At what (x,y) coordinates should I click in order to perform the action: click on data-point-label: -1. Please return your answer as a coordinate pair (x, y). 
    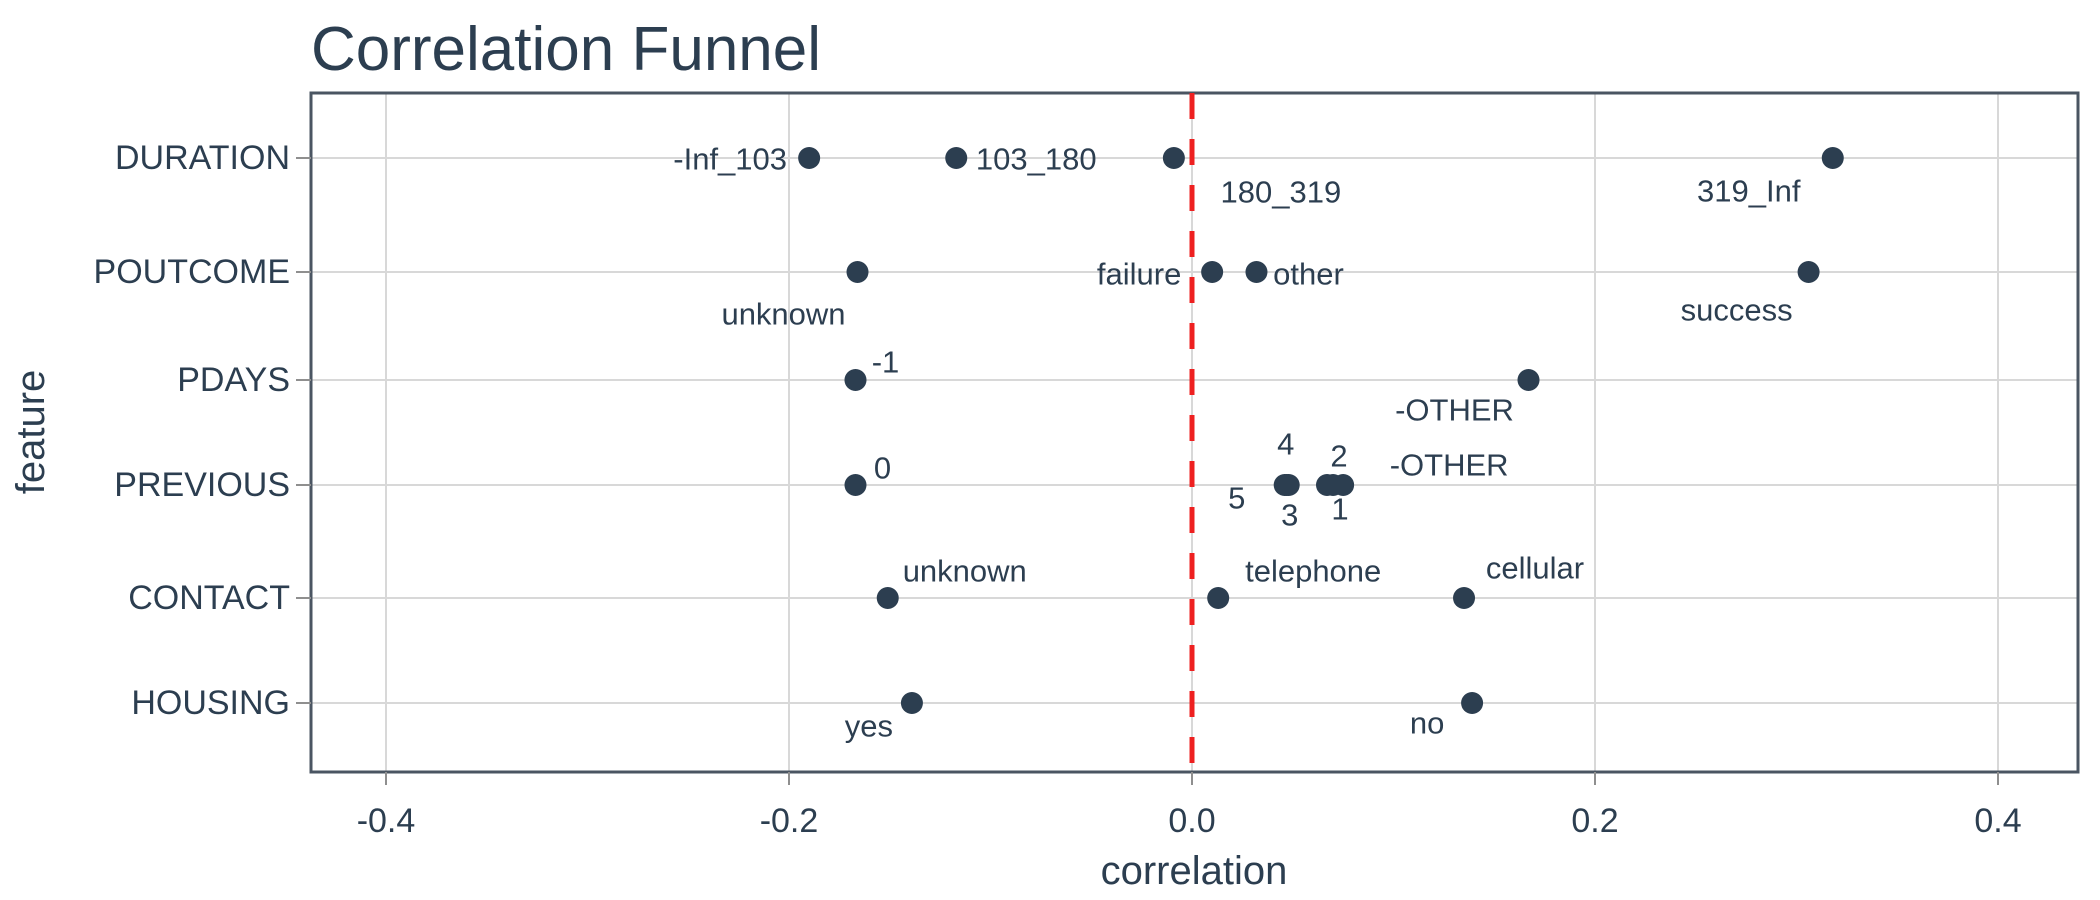
    Looking at the image, I should click on (886, 362).